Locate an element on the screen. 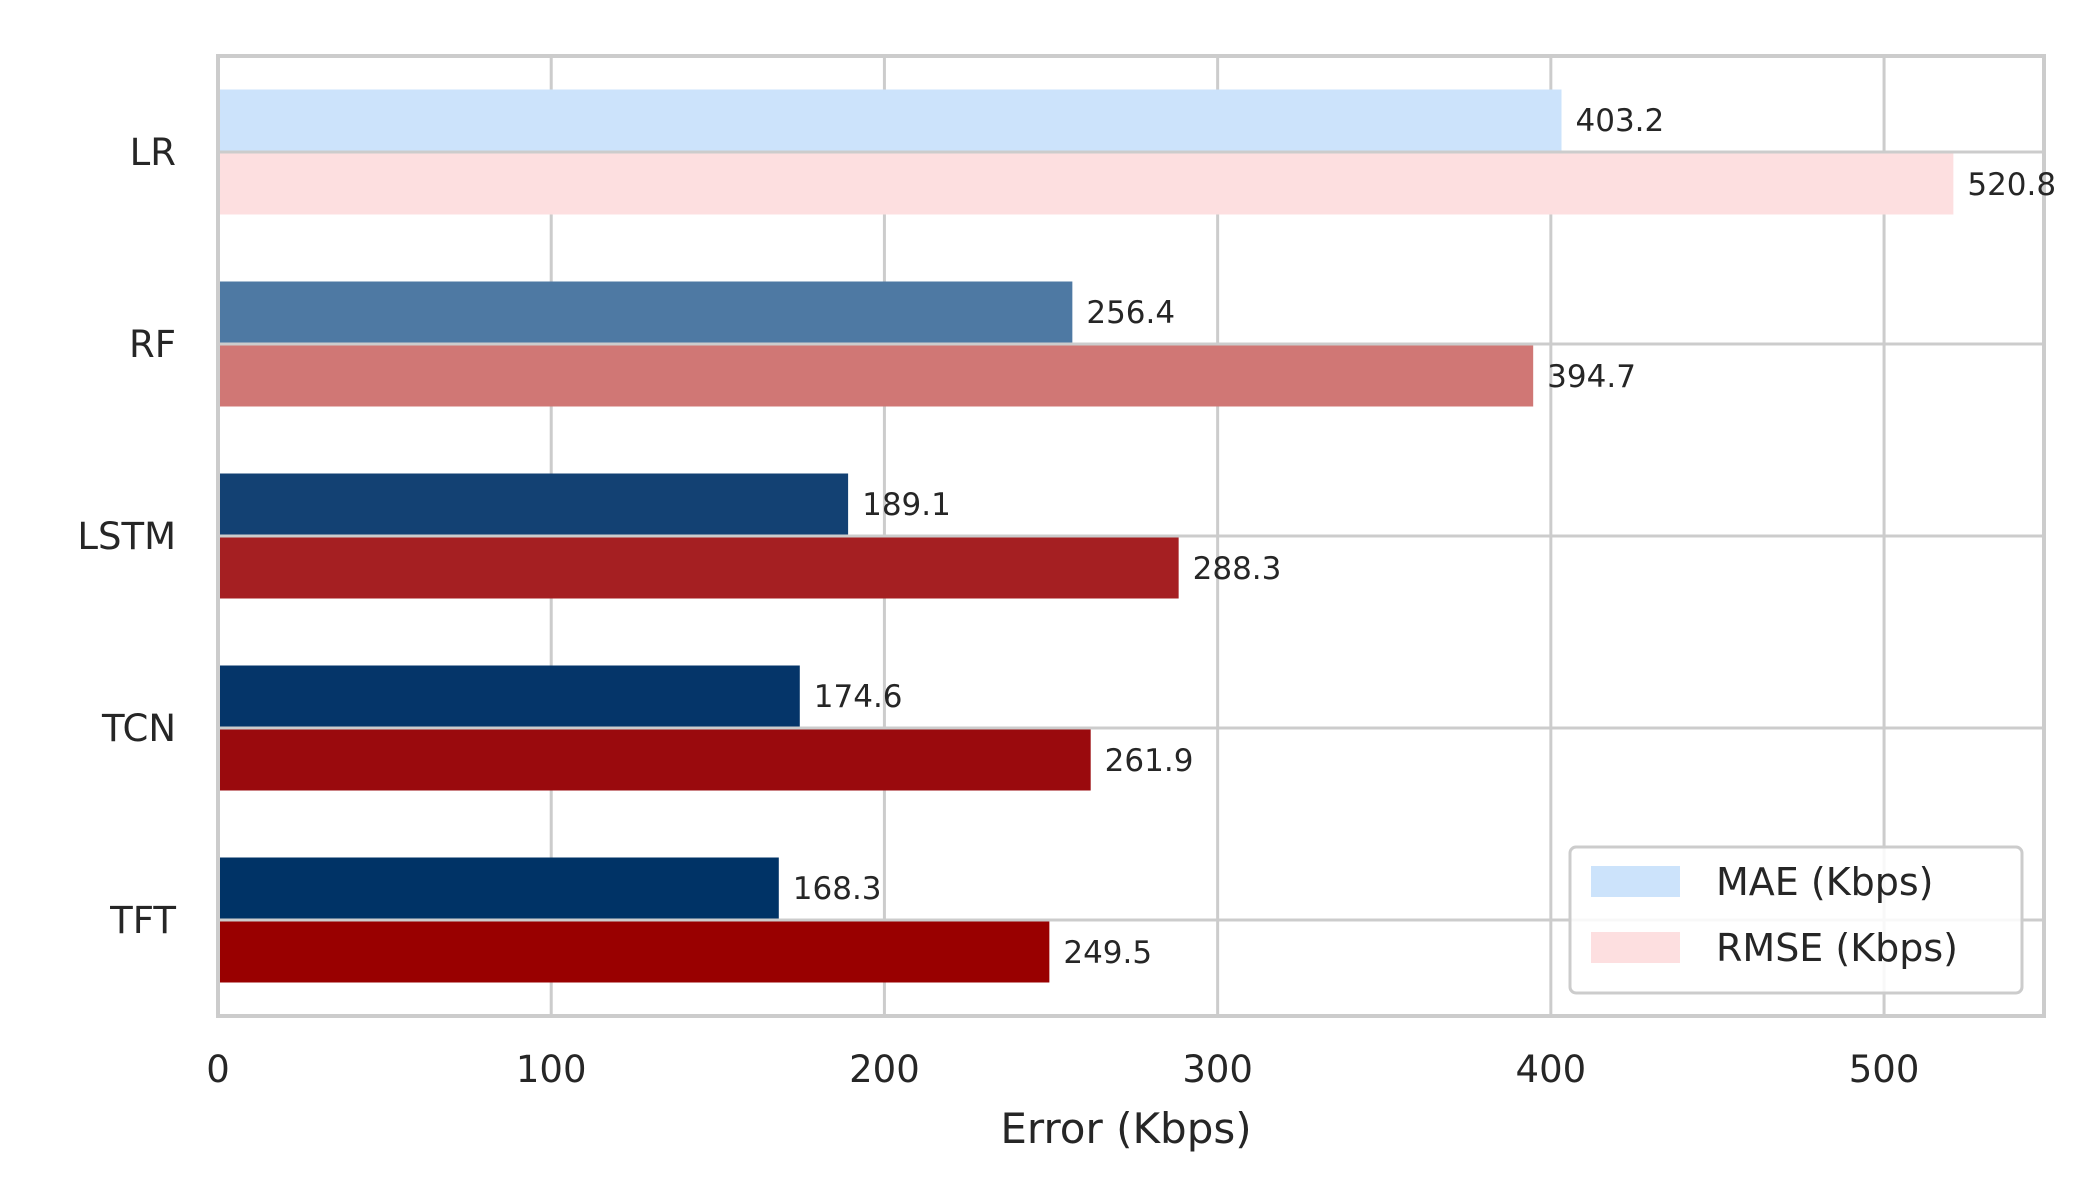 The width and height of the screenshot is (2100, 1200). bar-rmse-lr is located at coordinates (1086, 184).